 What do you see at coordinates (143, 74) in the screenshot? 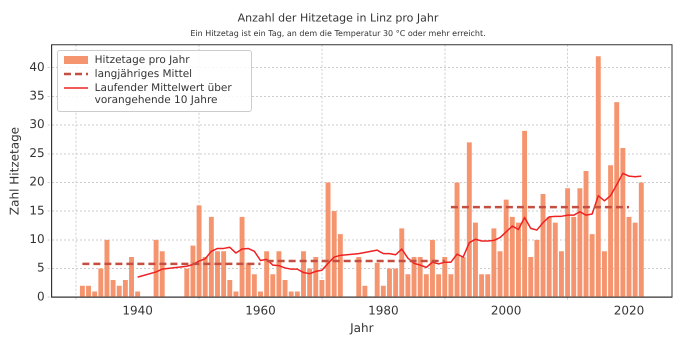
I see `legend-label: langjähriges Mittel` at bounding box center [143, 74].